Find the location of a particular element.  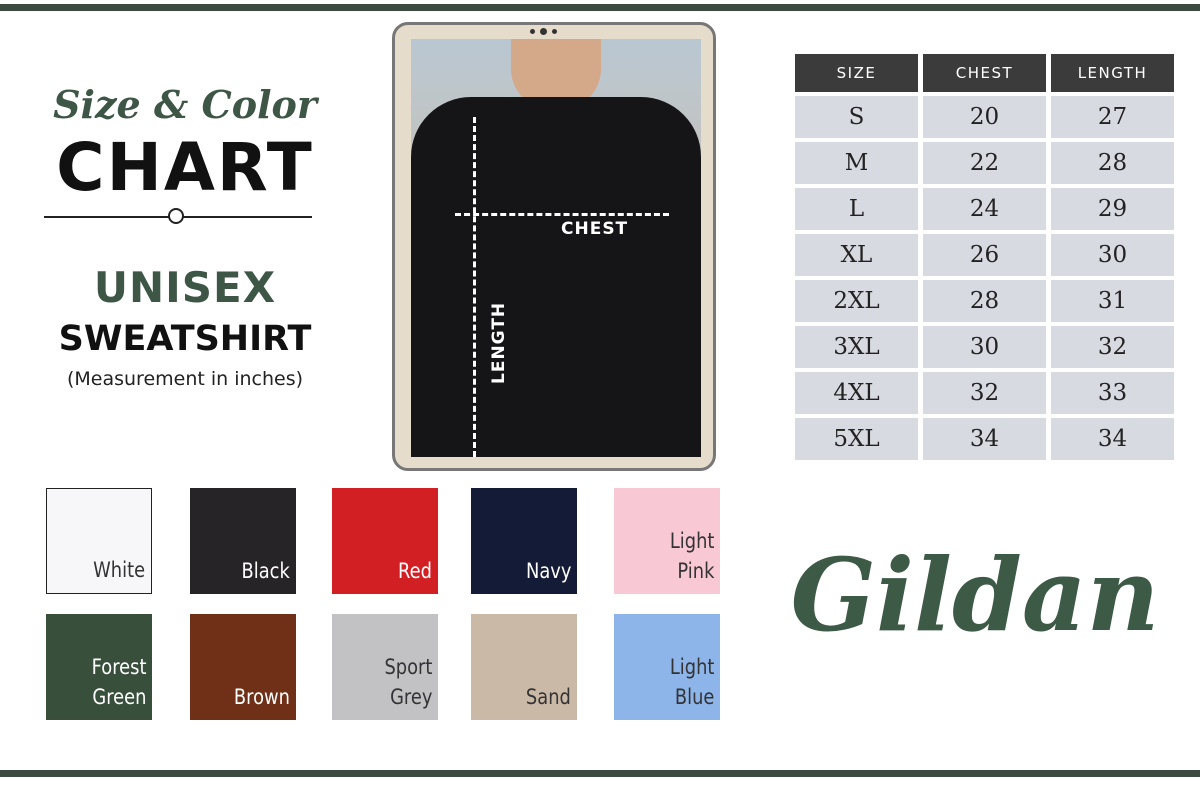

table-row: 2XL 28 31 is located at coordinates (984, 301).